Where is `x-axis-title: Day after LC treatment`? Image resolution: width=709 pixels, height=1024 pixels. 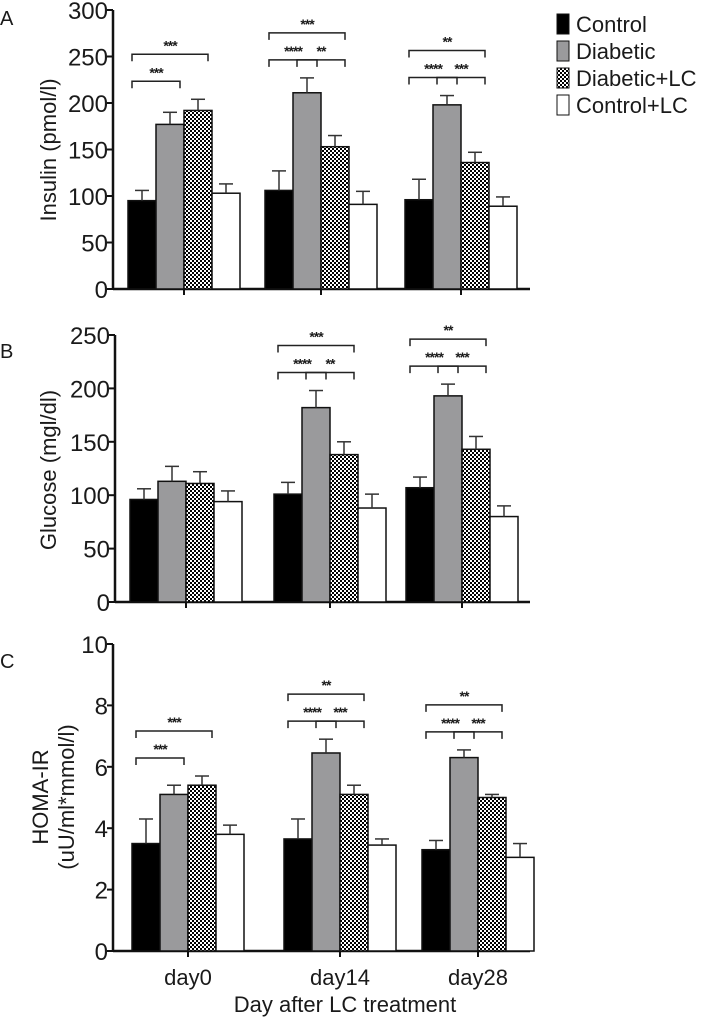 x-axis-title: Day after LC treatment is located at coordinates (345, 1004).